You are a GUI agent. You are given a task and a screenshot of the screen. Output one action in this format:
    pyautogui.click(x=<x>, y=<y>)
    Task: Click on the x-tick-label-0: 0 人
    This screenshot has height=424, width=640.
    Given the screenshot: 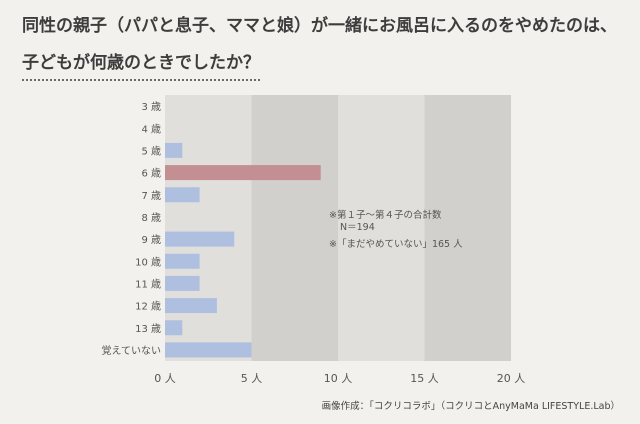 What is the action you would take?
    pyautogui.click(x=165, y=378)
    